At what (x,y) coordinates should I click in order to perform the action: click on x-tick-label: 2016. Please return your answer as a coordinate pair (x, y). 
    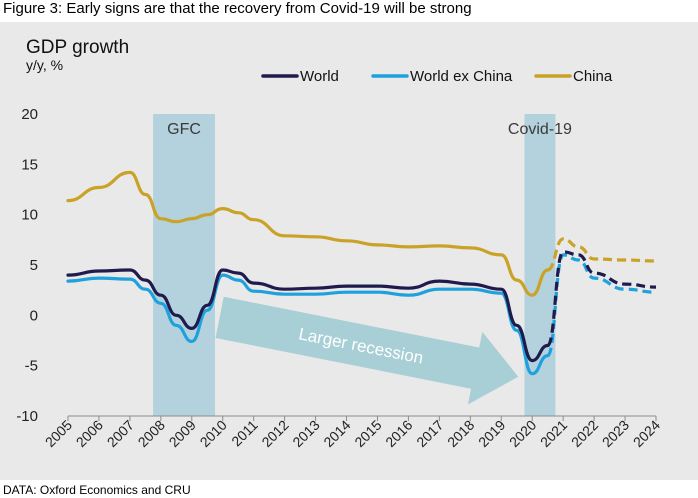
    Looking at the image, I should click on (398, 433).